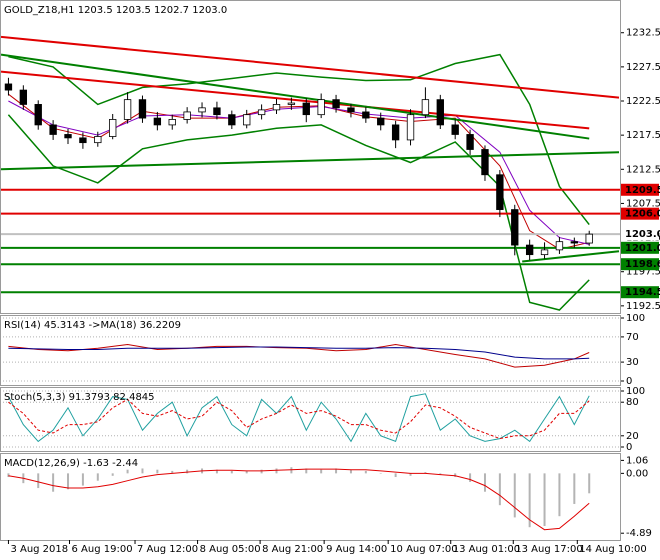 Image resolution: width=660 pixels, height=560 pixels. I want to click on y-tick-label: 1222.5, so click(643, 101).